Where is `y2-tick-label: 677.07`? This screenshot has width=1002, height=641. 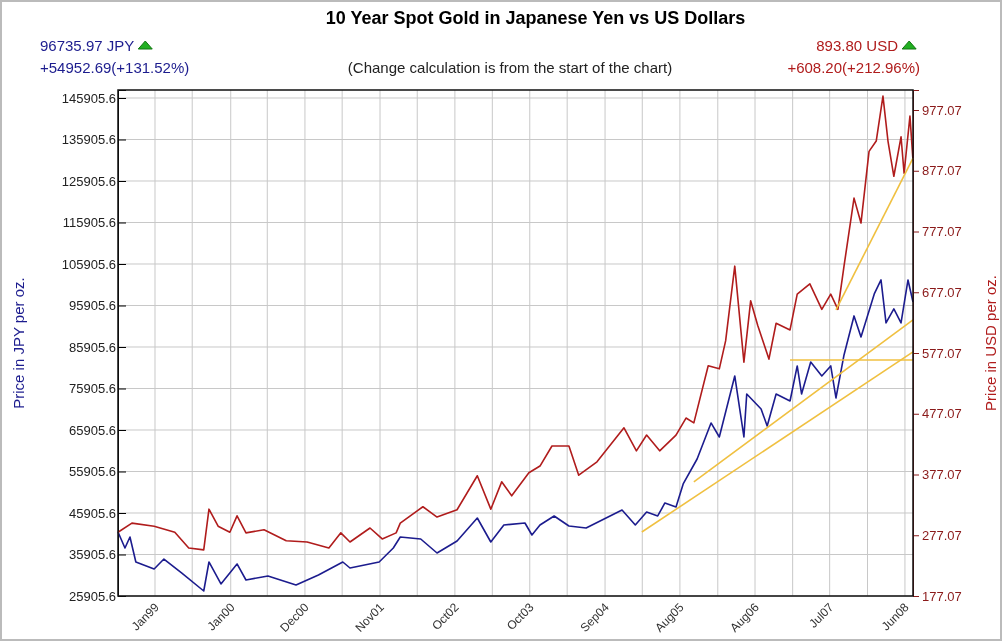 y2-tick-label: 677.07 is located at coordinates (942, 292).